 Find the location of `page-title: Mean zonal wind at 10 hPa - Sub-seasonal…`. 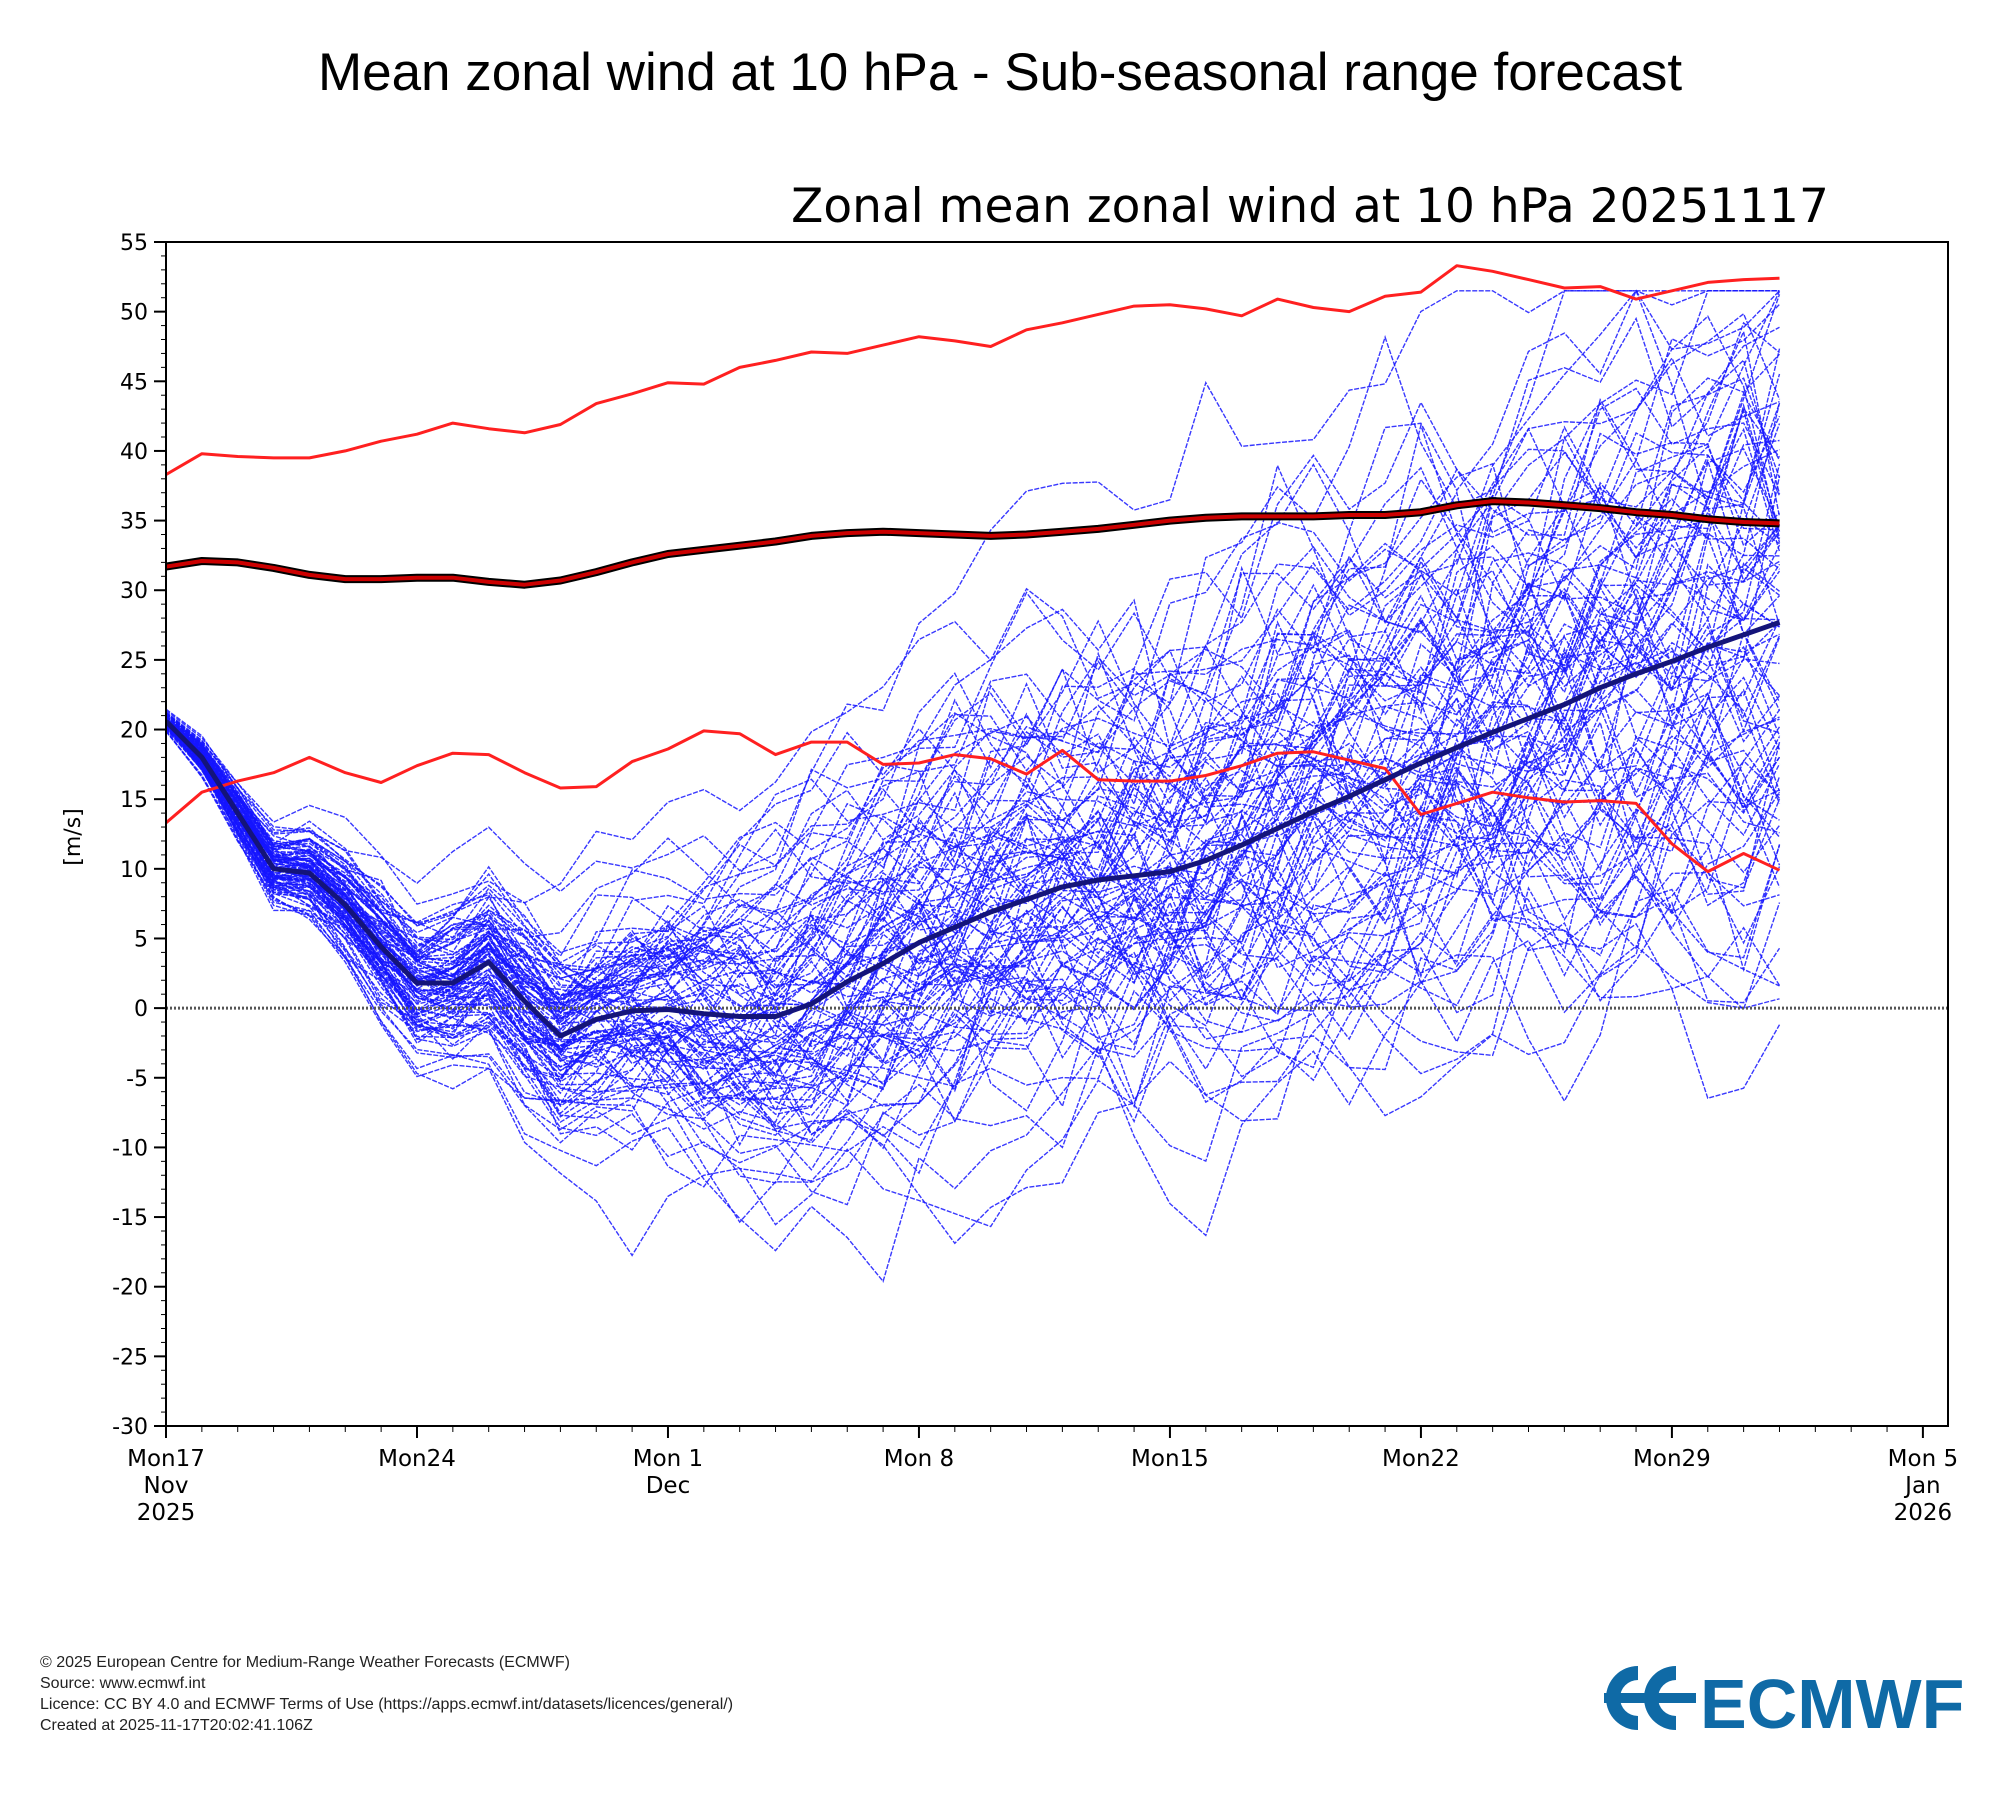

page-title: Mean zonal wind at 10 hPa - Sub-seasonal… is located at coordinates (1000, 72).